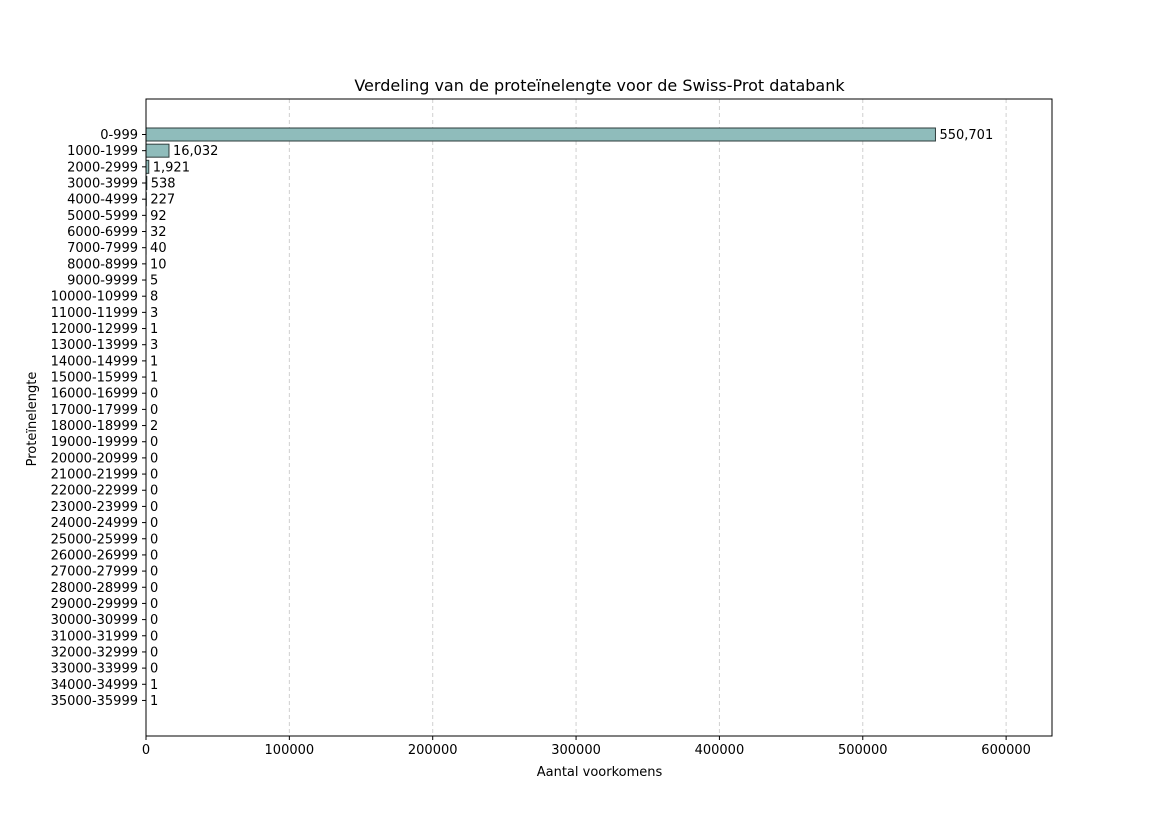  Describe the element at coordinates (102, 167) in the screenshot. I see `y-tick-label: 2000-2999` at that location.